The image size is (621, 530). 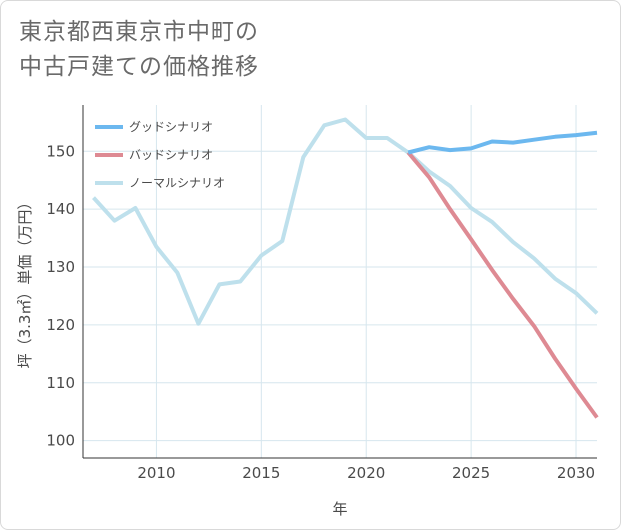 I want to click on chart-title: 東京都西東京市中町の 中古戸建ての価格推移, so click(x=139, y=50).